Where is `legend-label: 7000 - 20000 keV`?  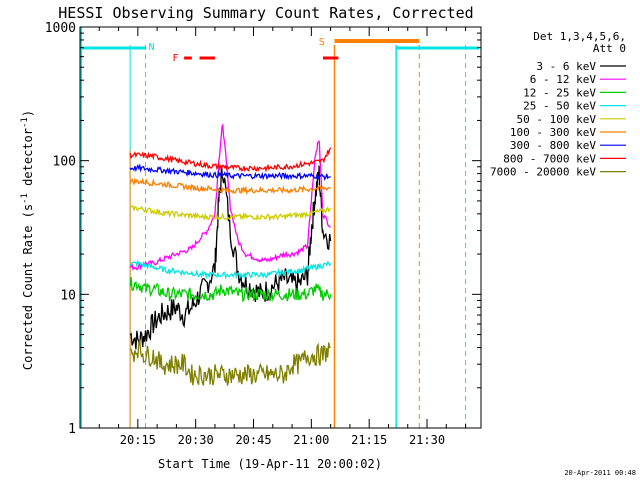 legend-label: 7000 - 20000 keV is located at coordinates (543, 172).